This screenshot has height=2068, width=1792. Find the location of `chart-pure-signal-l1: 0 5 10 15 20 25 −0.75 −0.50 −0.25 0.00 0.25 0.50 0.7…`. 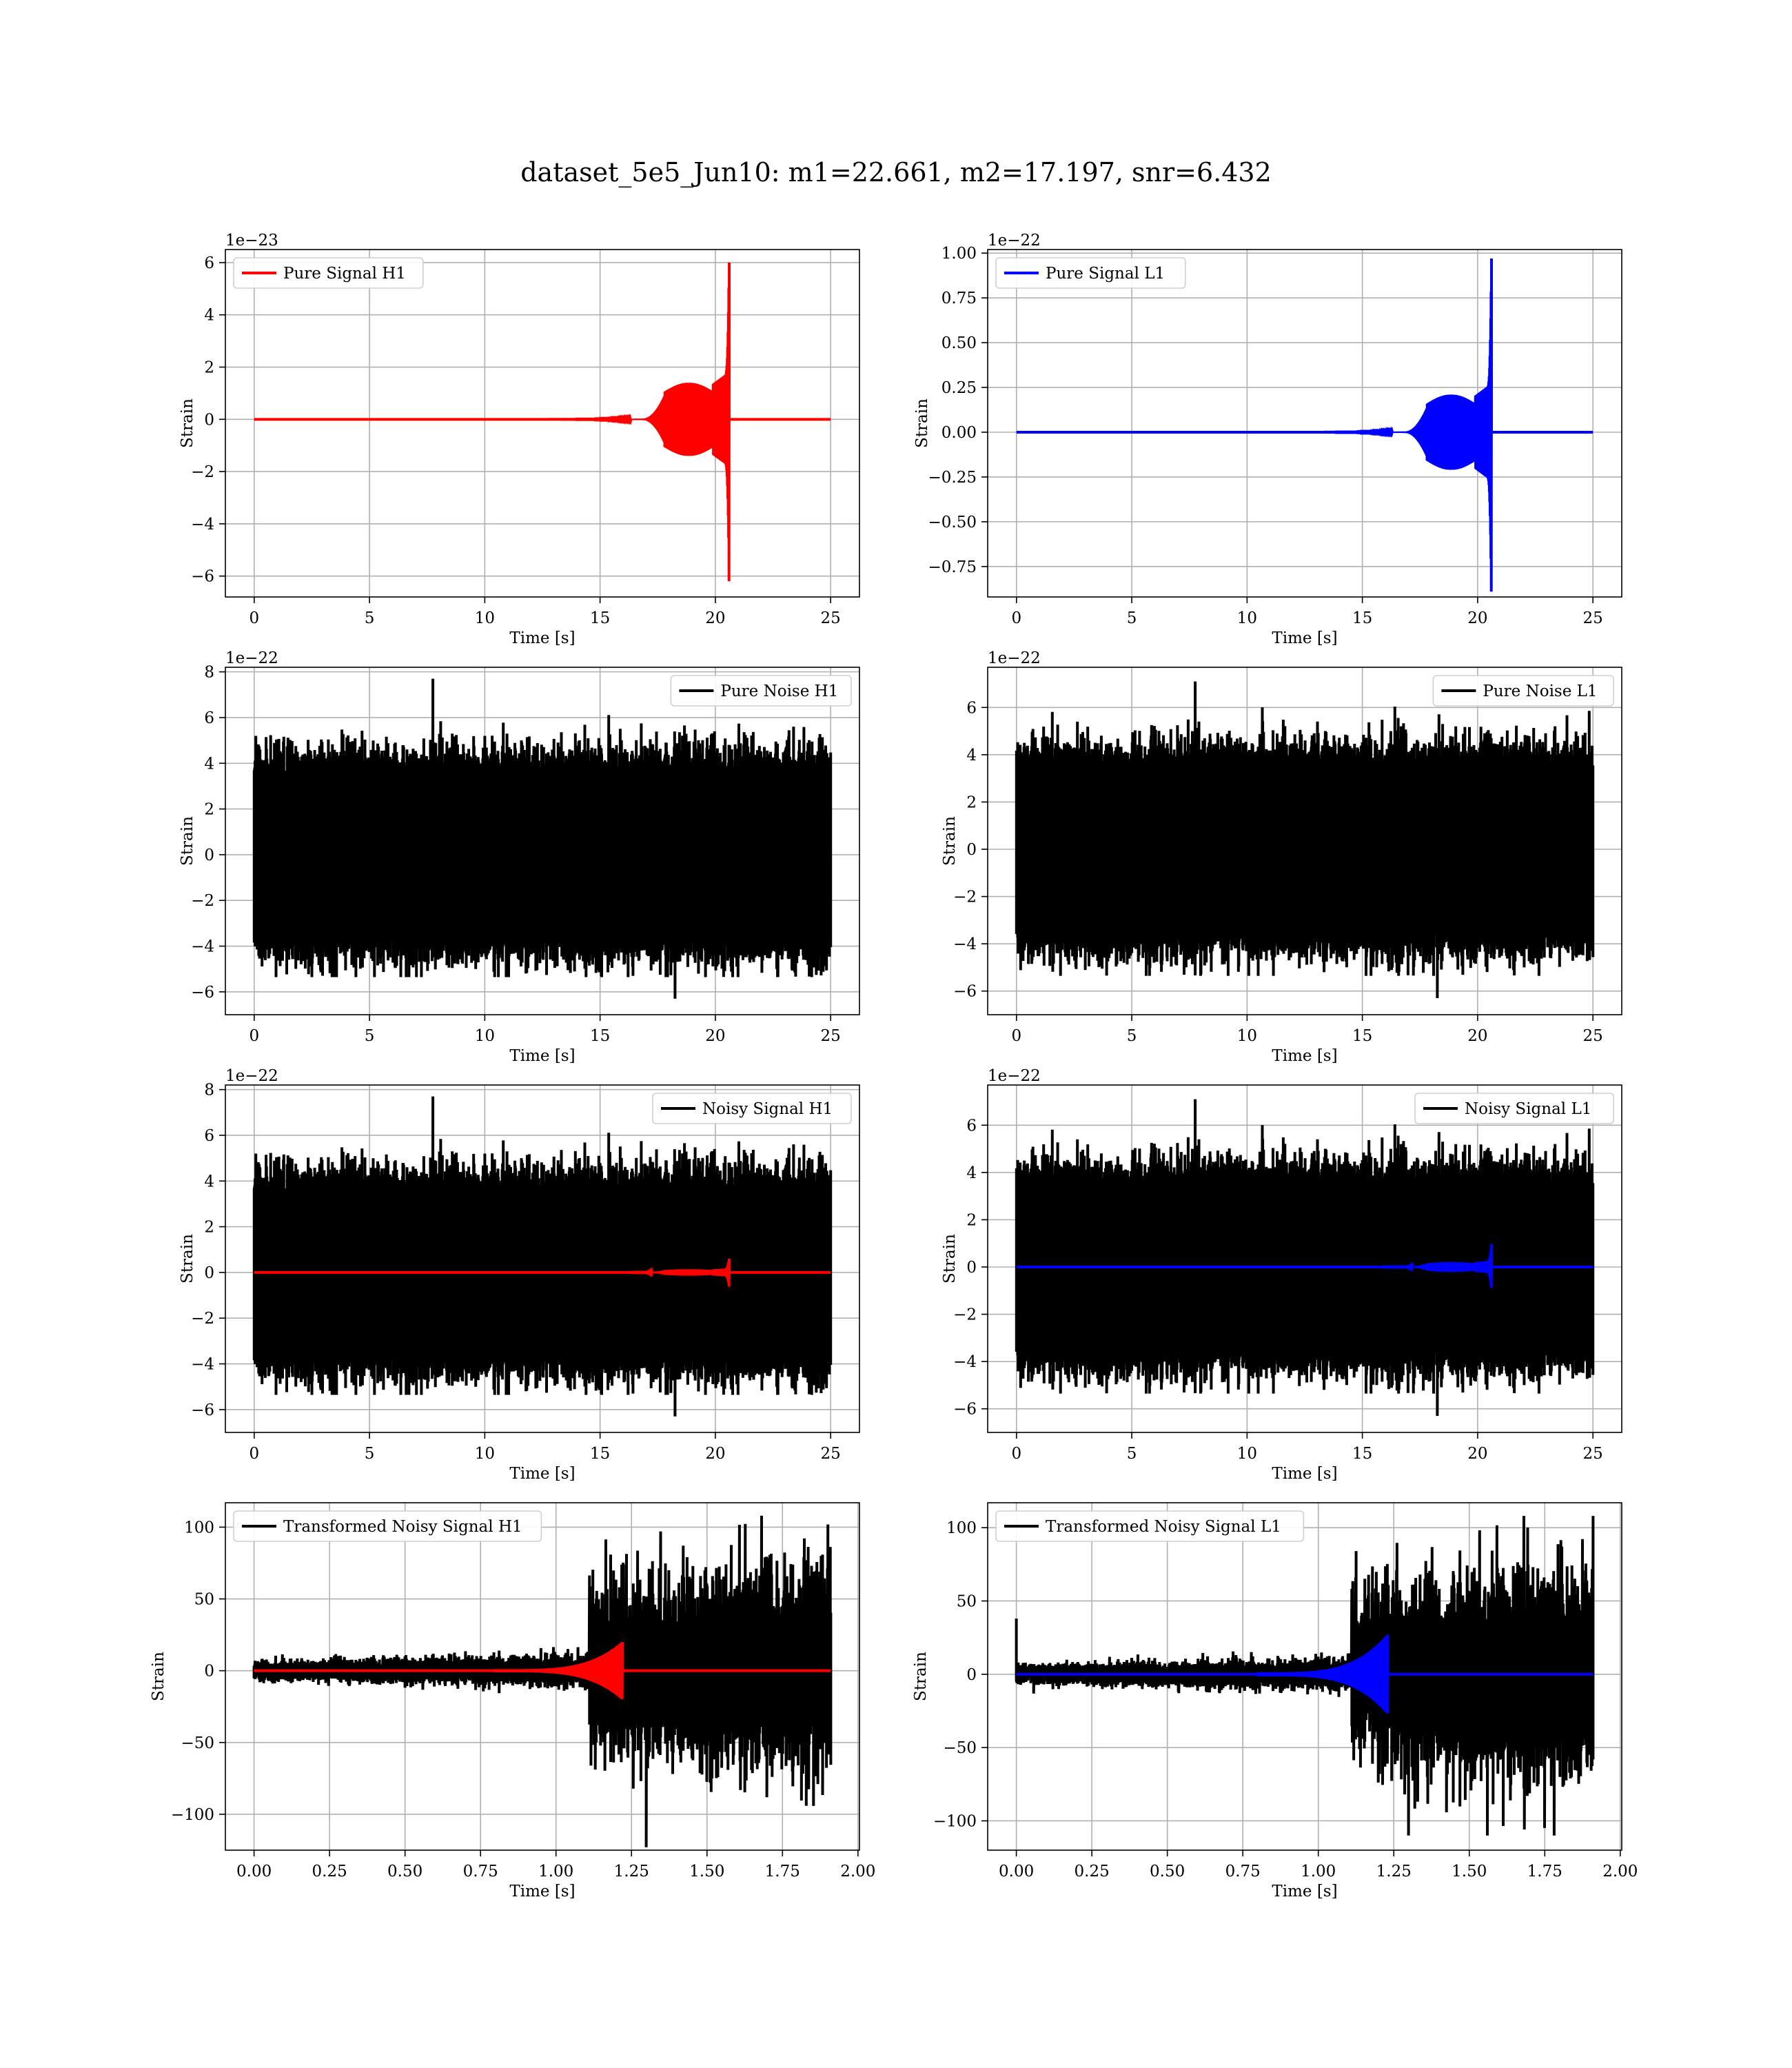

chart-pure-signal-l1: 0 5 10 15 20 25 −0.75 −0.50 −0.25 0.00 0.25 0.50 0.7… is located at coordinates (1267, 440).